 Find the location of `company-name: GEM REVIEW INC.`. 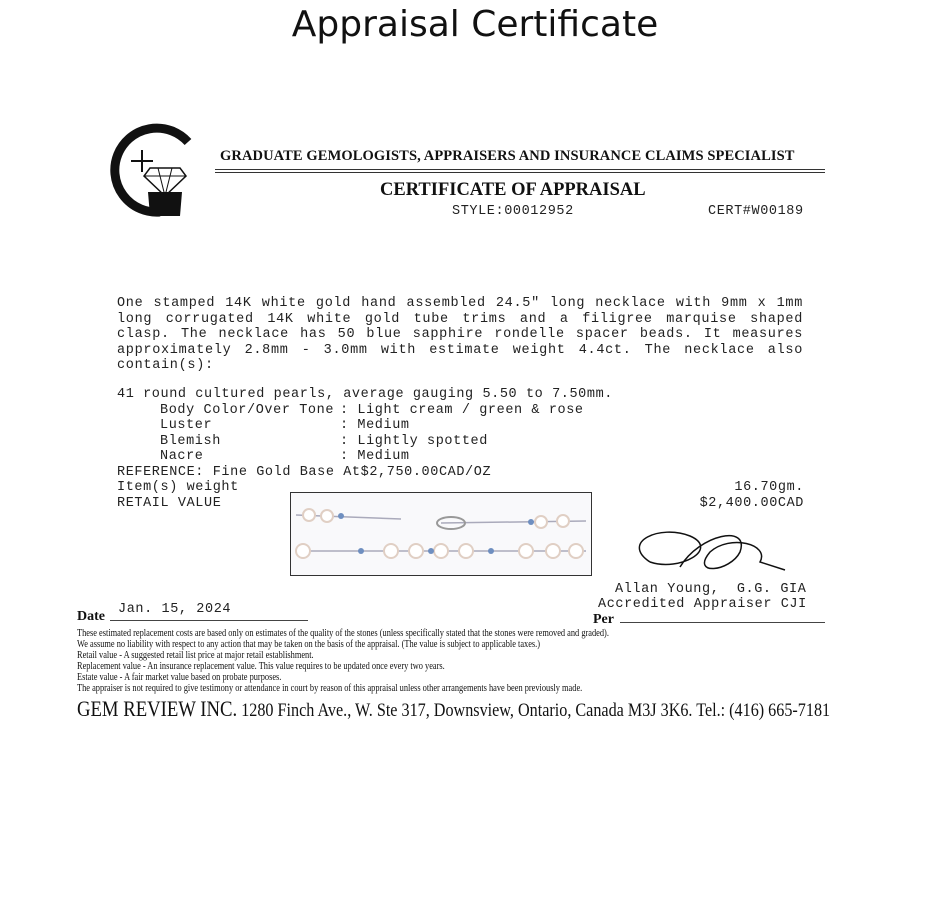

company-name: GEM REVIEW INC. is located at coordinates (157, 708).